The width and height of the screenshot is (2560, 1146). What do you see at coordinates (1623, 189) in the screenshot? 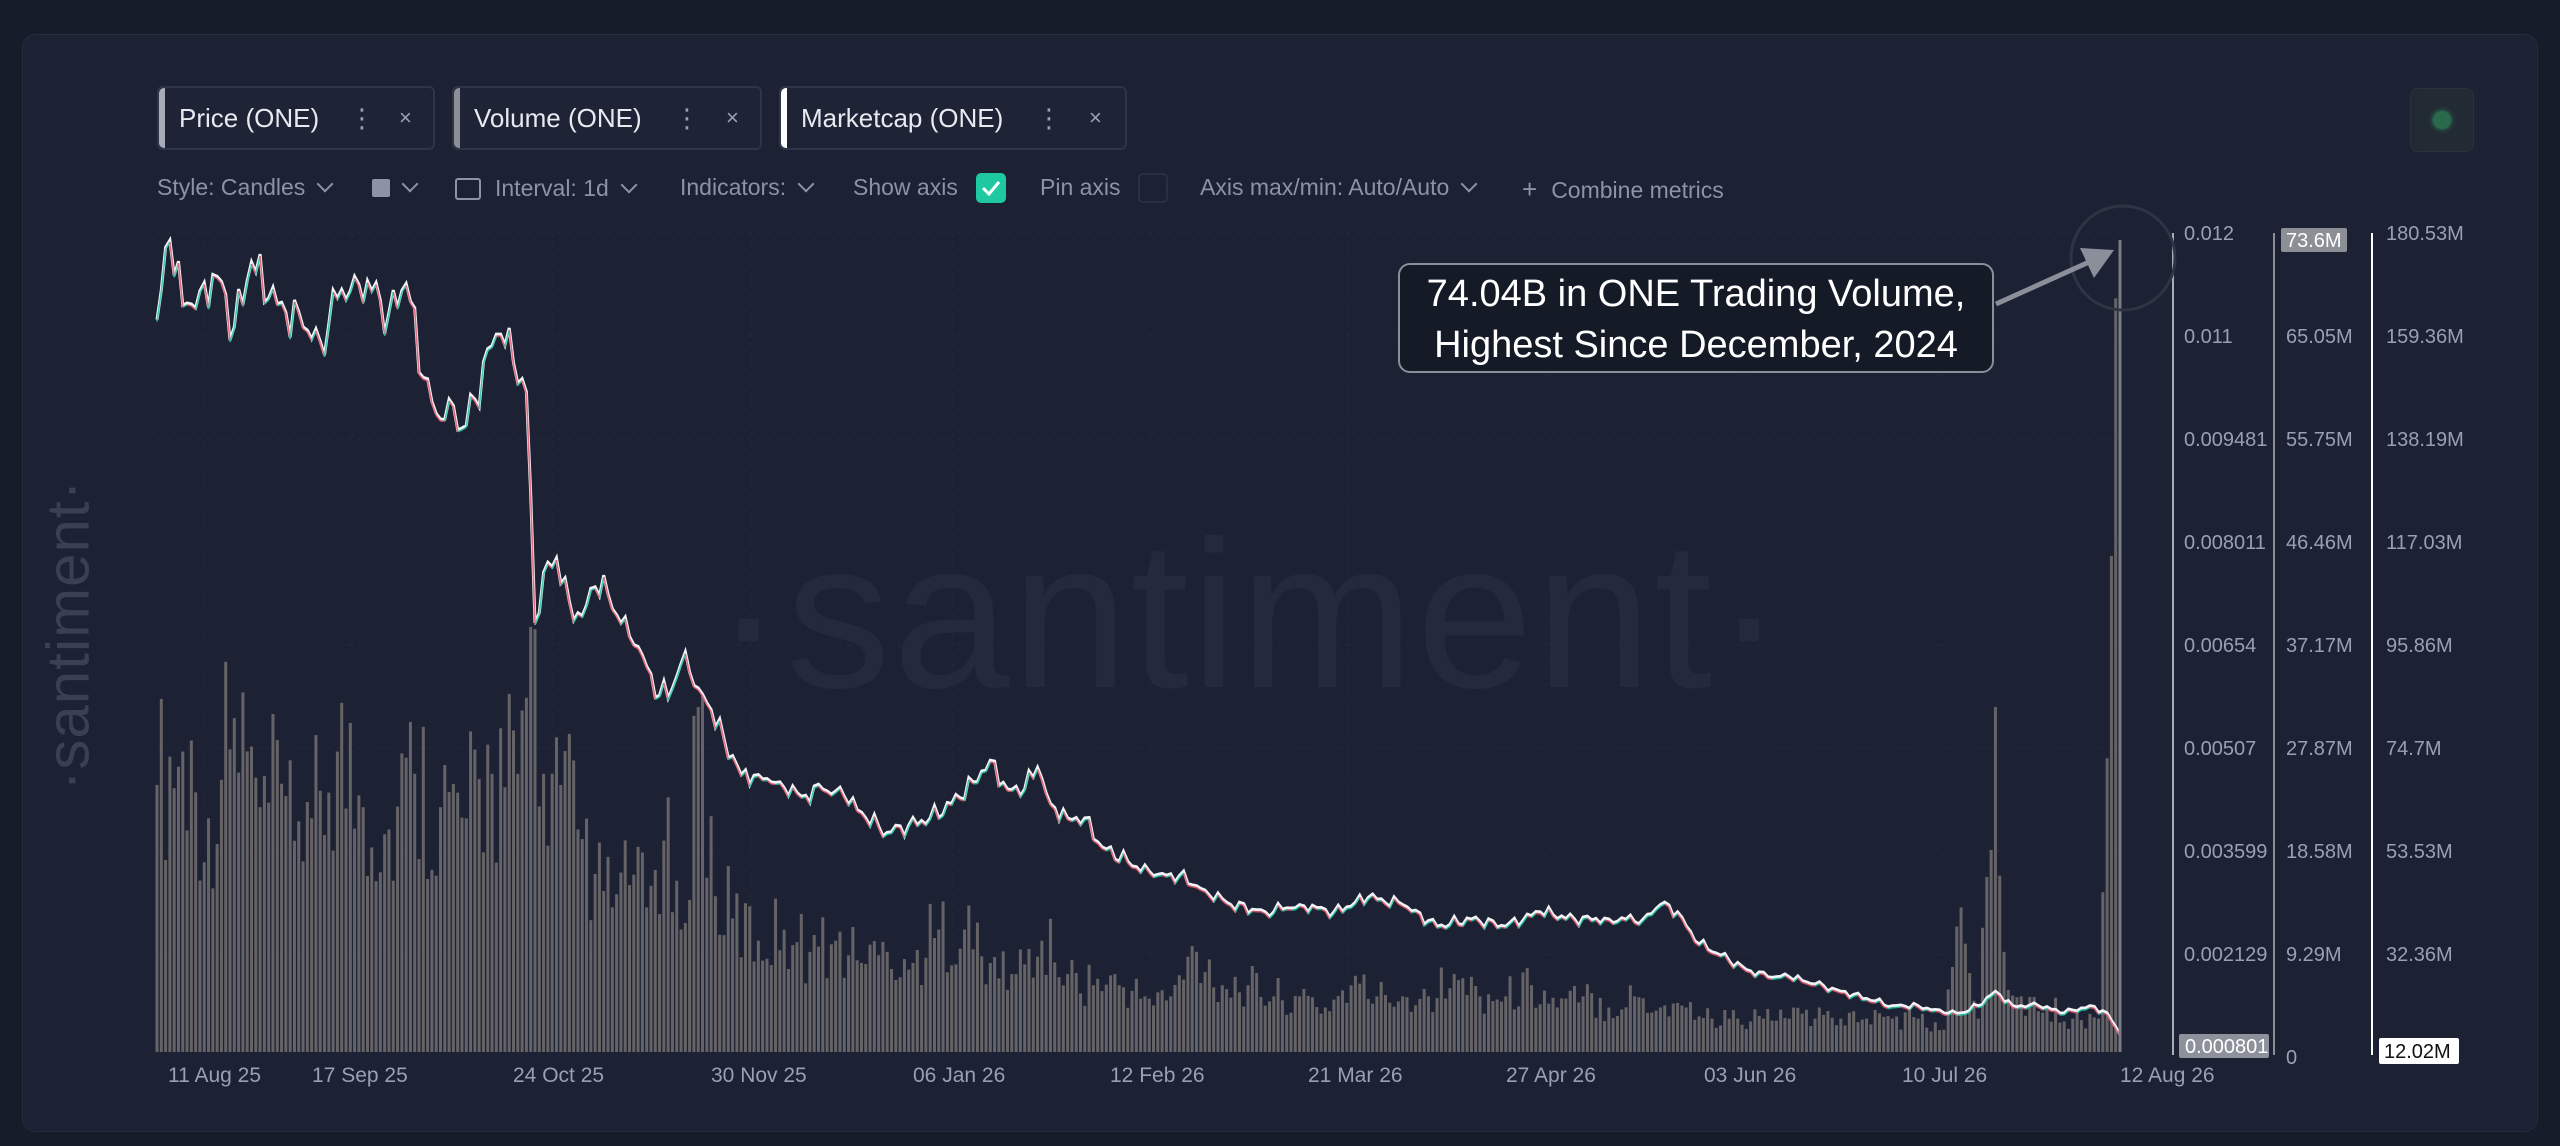
I see `combine-metrics-button: + Combine metrics` at bounding box center [1623, 189].